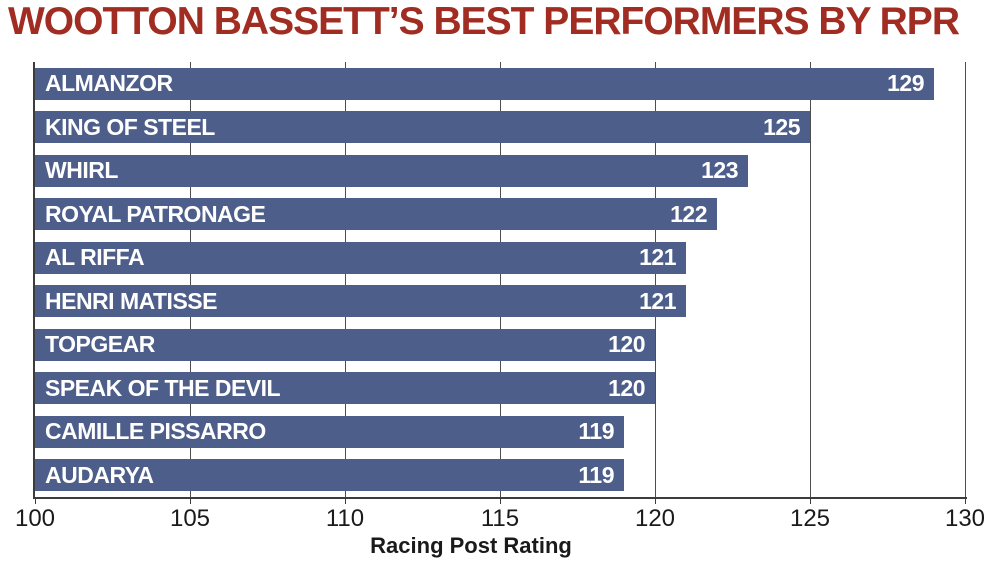  I want to click on x-tick-label-115: 115, so click(500, 518).